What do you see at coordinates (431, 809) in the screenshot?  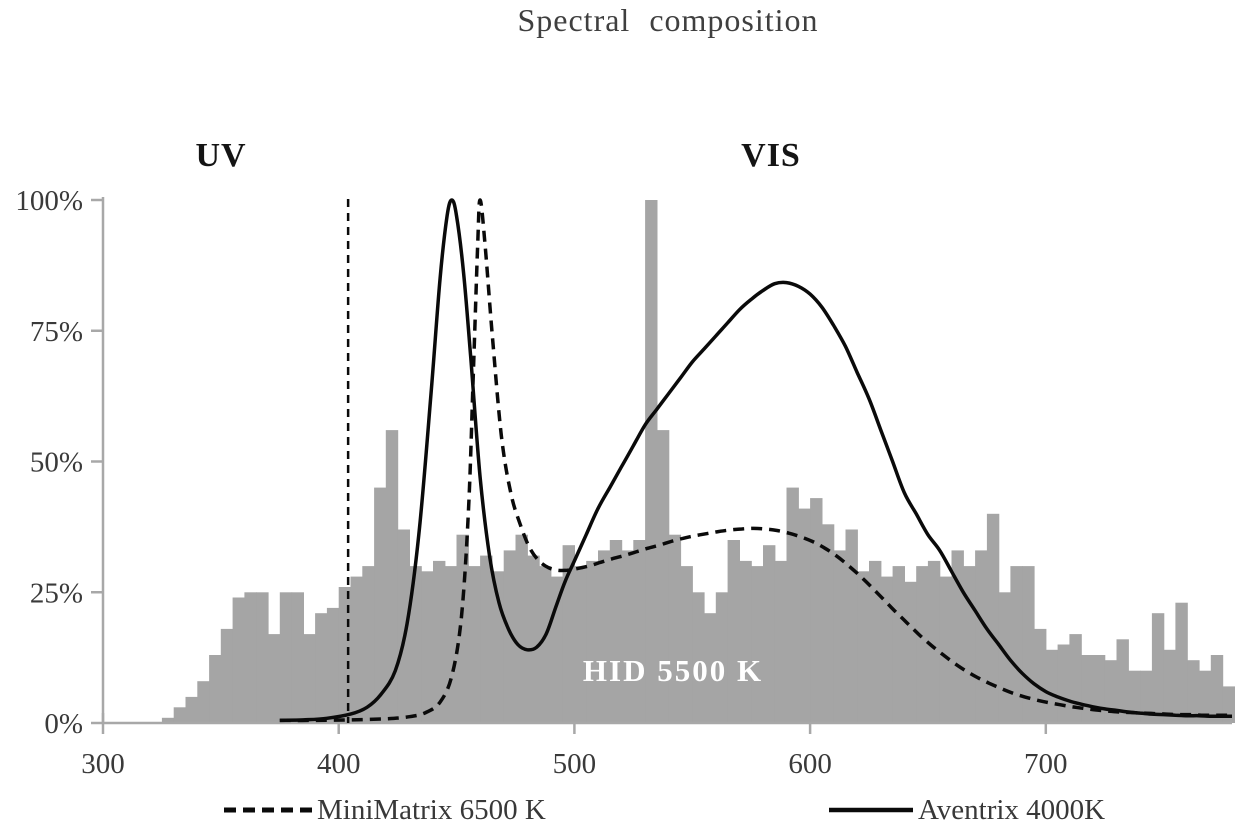 I see `legend-label-minimatrix: MiniMatrix 6500 K` at bounding box center [431, 809].